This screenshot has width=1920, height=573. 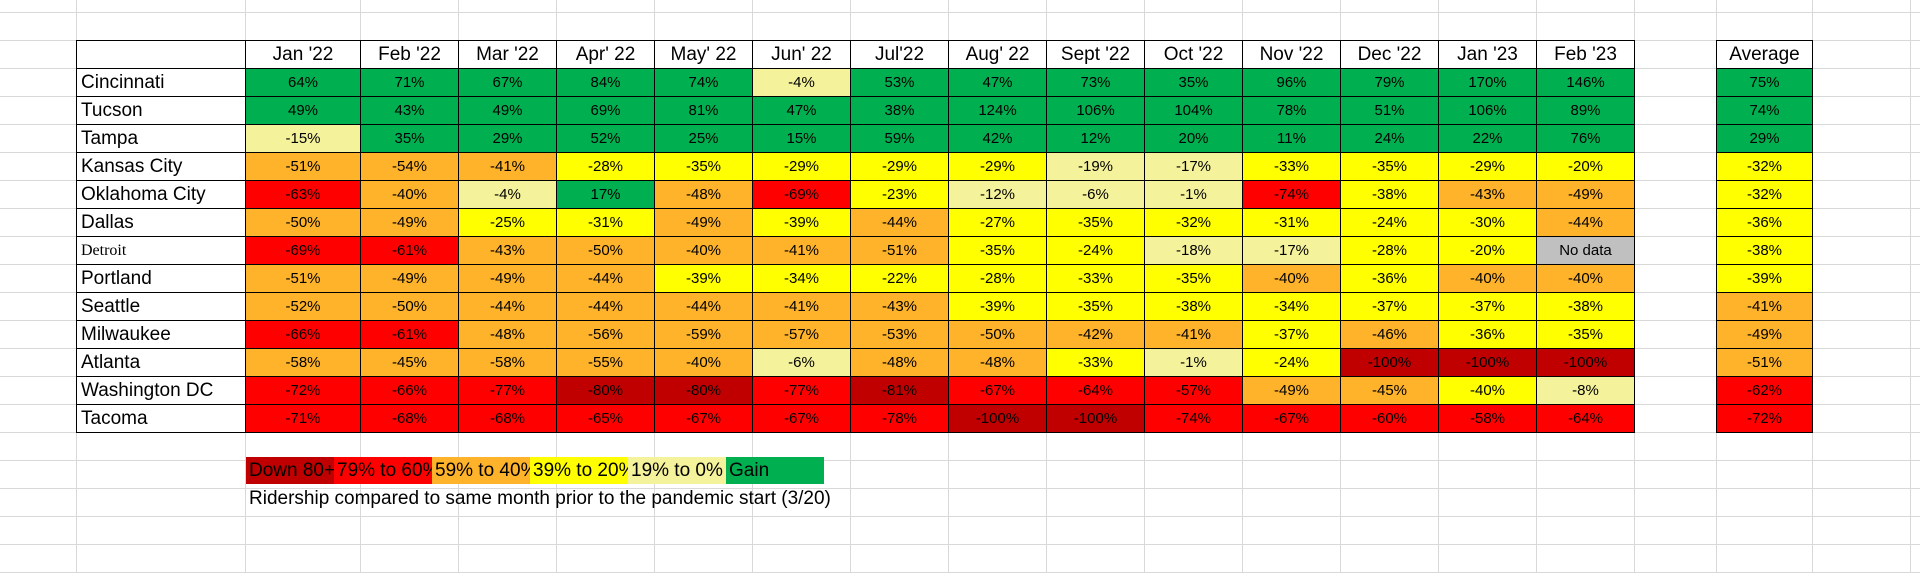 I want to click on value-cell: -43%, so click(x=899, y=306).